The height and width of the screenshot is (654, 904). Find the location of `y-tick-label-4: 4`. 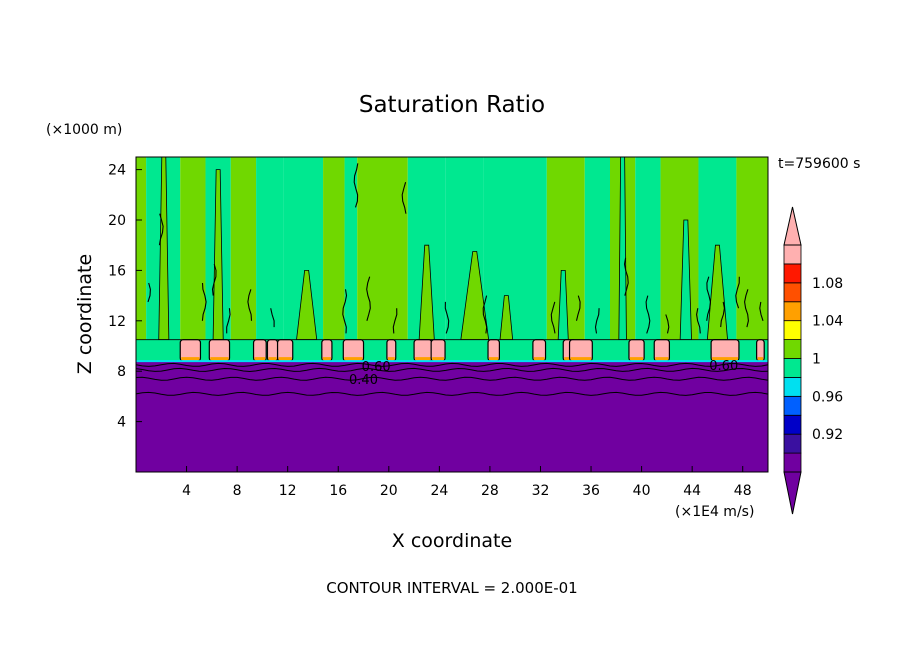

y-tick-label-4: 4 is located at coordinates (121, 423).